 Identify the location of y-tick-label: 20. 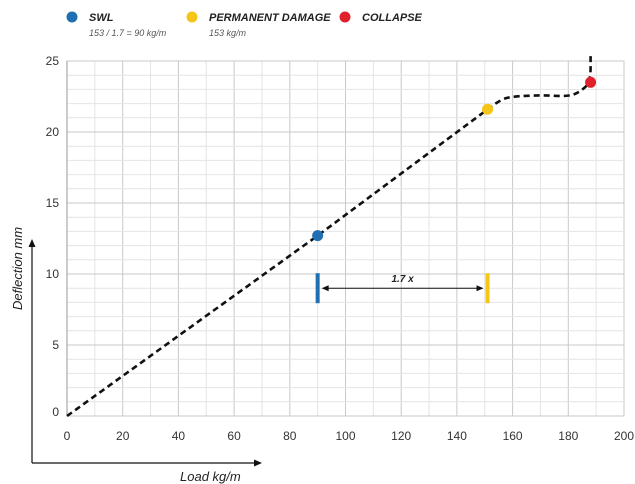
(53, 132).